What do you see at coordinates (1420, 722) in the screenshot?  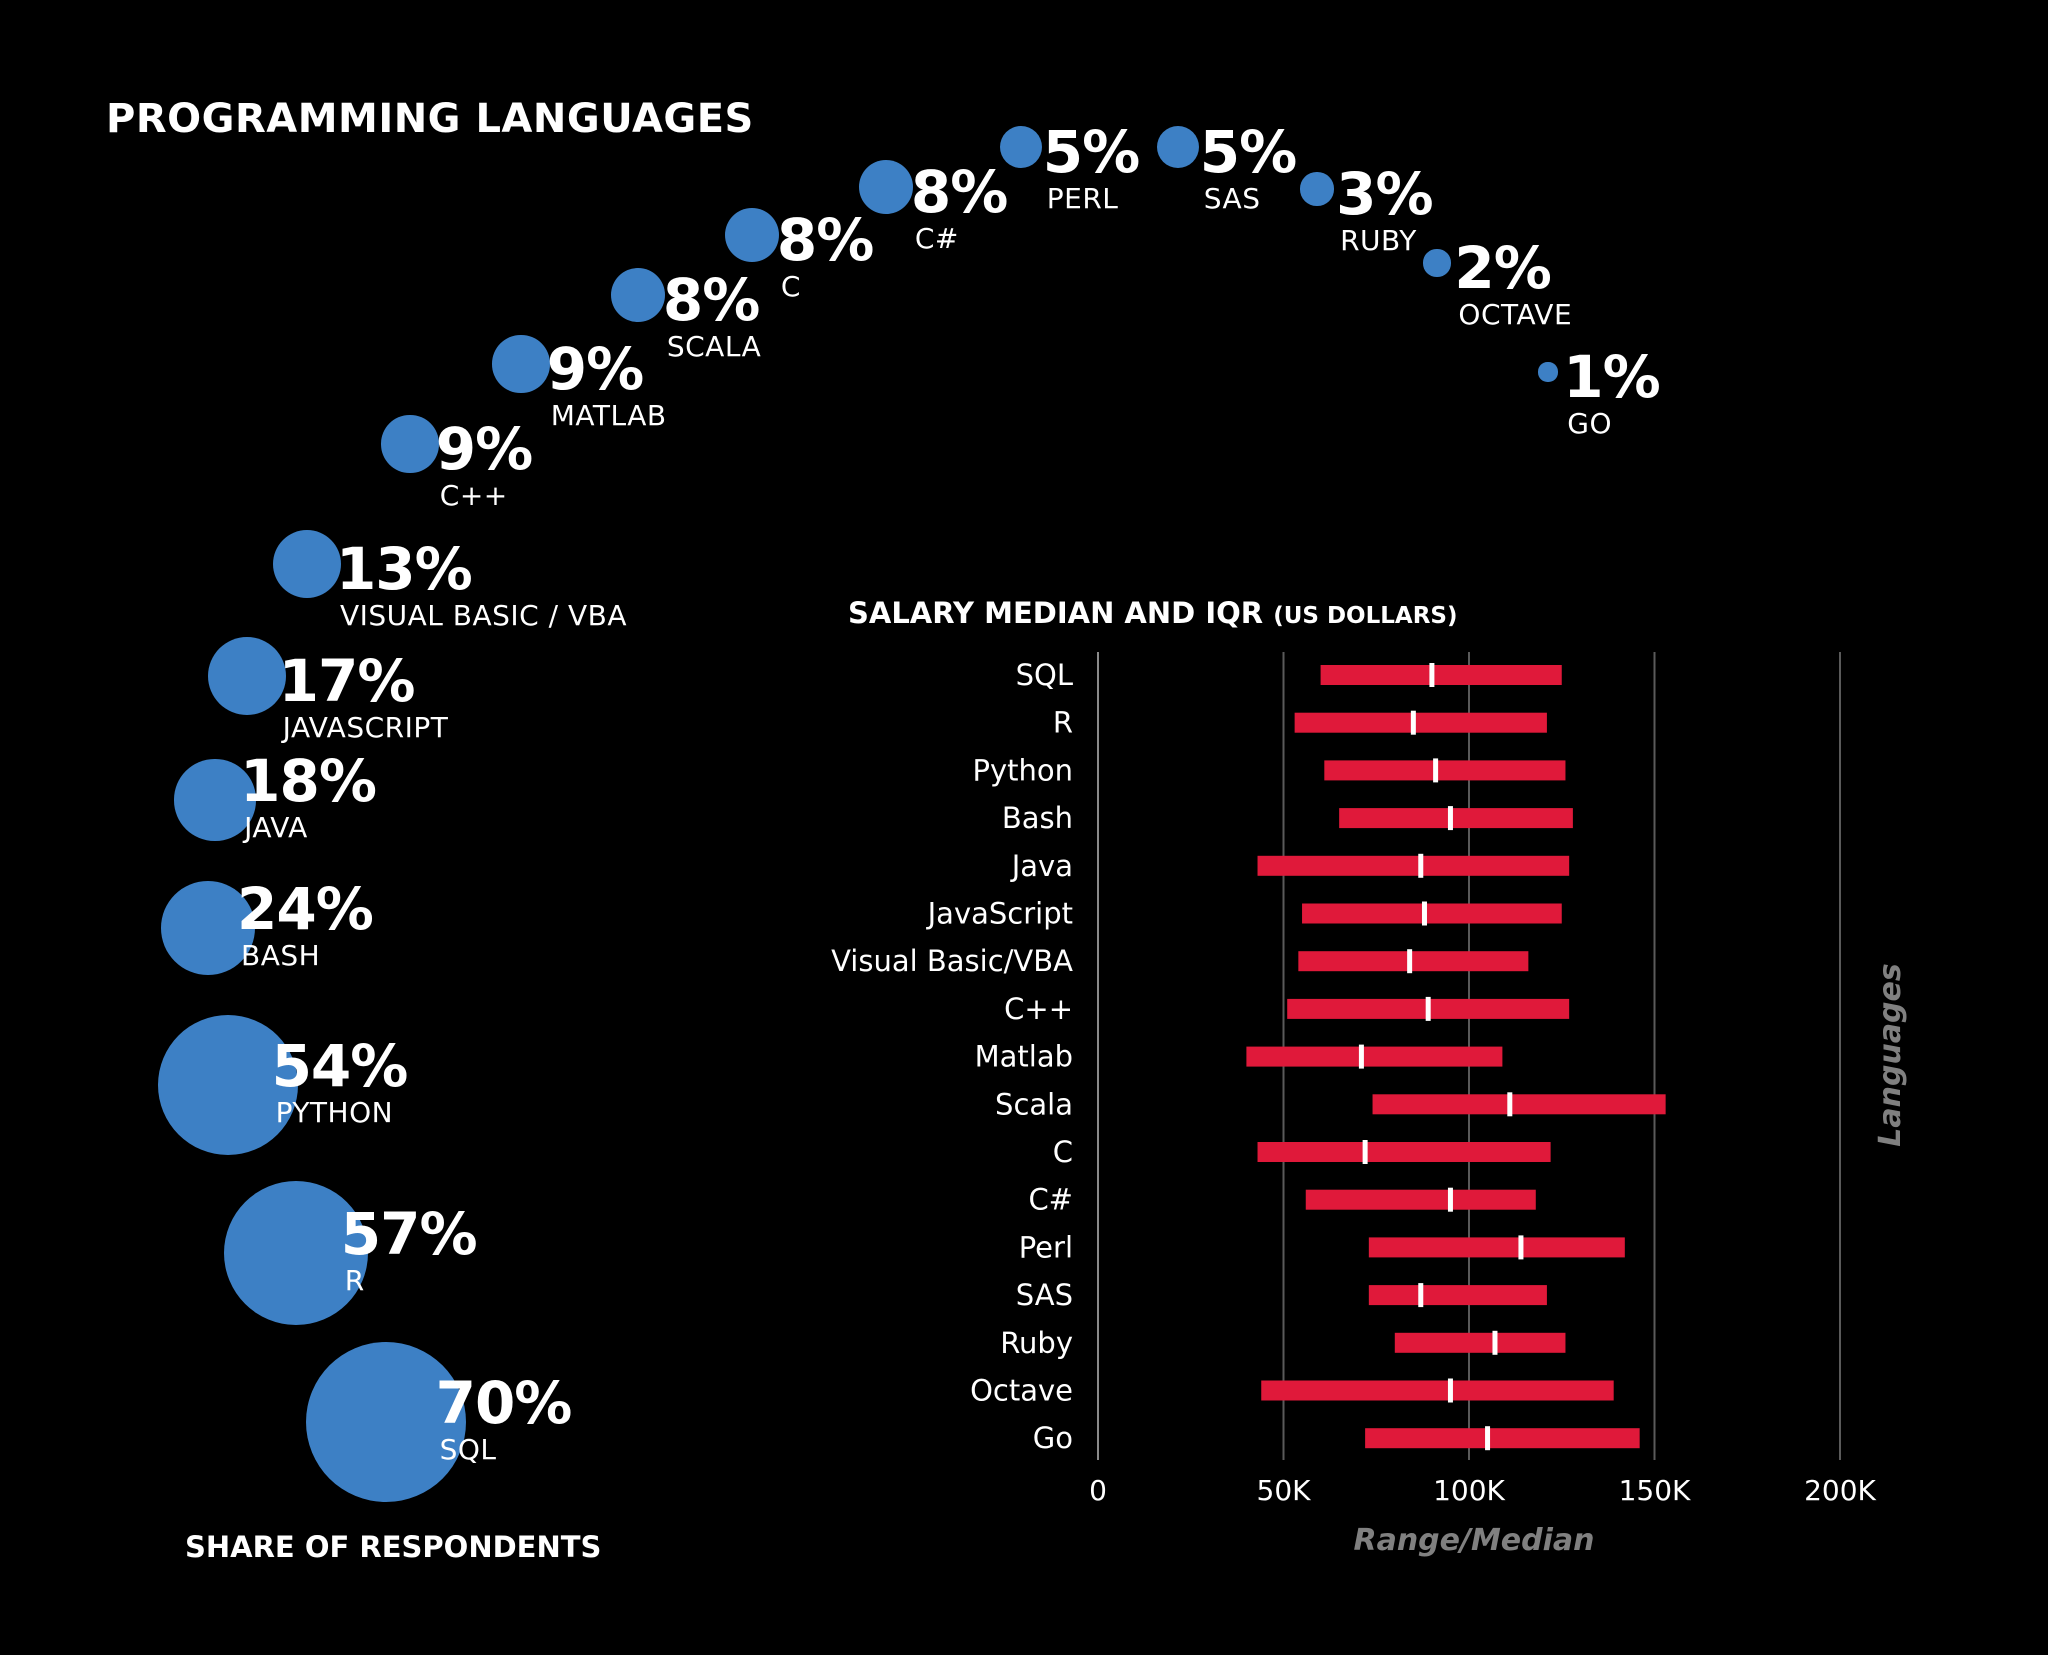 I see `iqr-bar-r` at bounding box center [1420, 722].